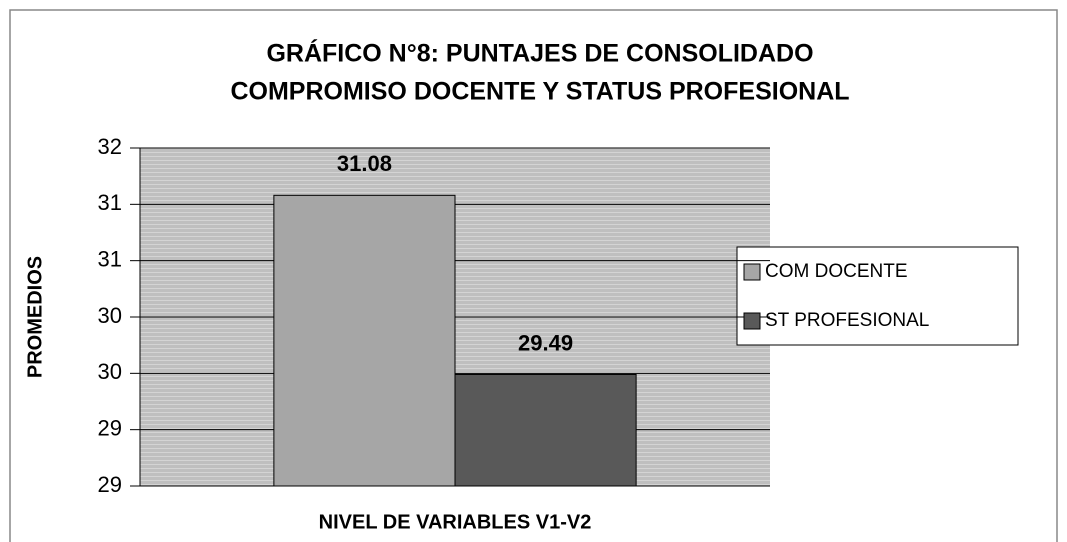 The image size is (1067, 542). What do you see at coordinates (110, 146) in the screenshot?
I see `y-tick-label: 32` at bounding box center [110, 146].